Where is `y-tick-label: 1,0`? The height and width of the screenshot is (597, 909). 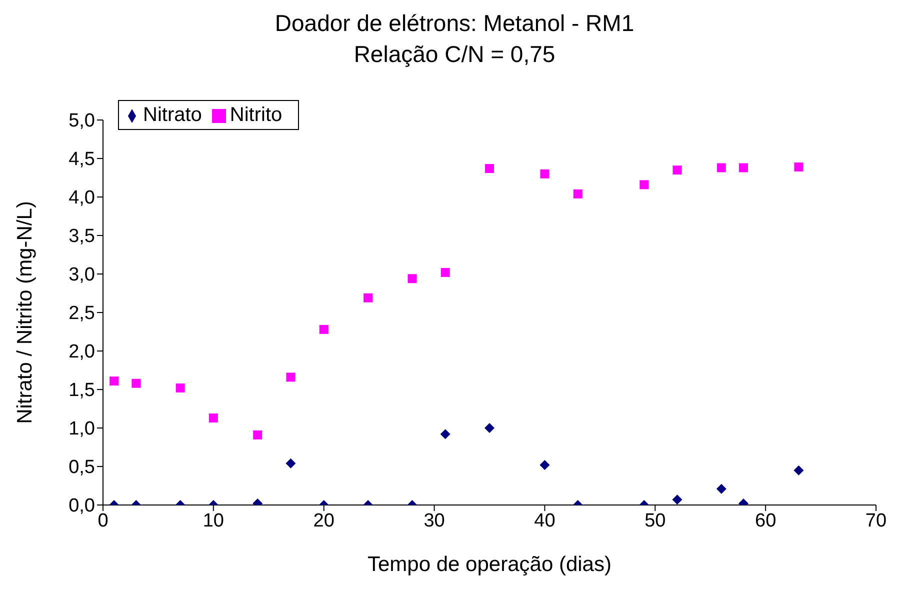 y-tick-label: 1,0 is located at coordinates (81, 429).